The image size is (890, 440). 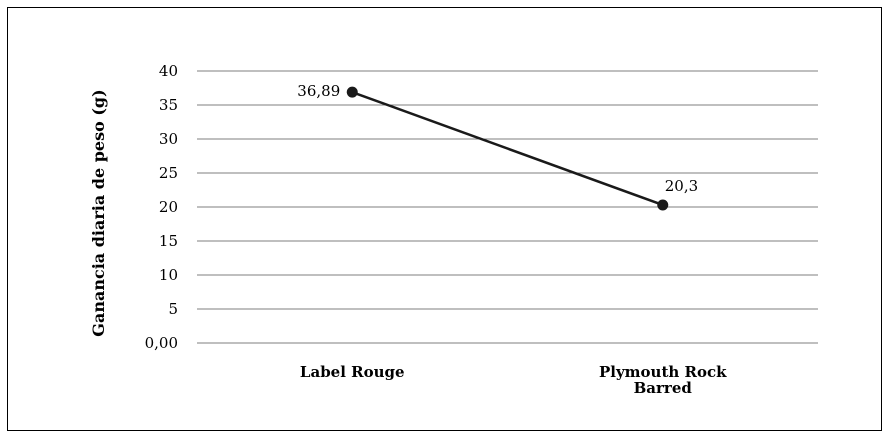 I want to click on x-category-label: Plymouth Rock Barred, so click(x=663, y=380).